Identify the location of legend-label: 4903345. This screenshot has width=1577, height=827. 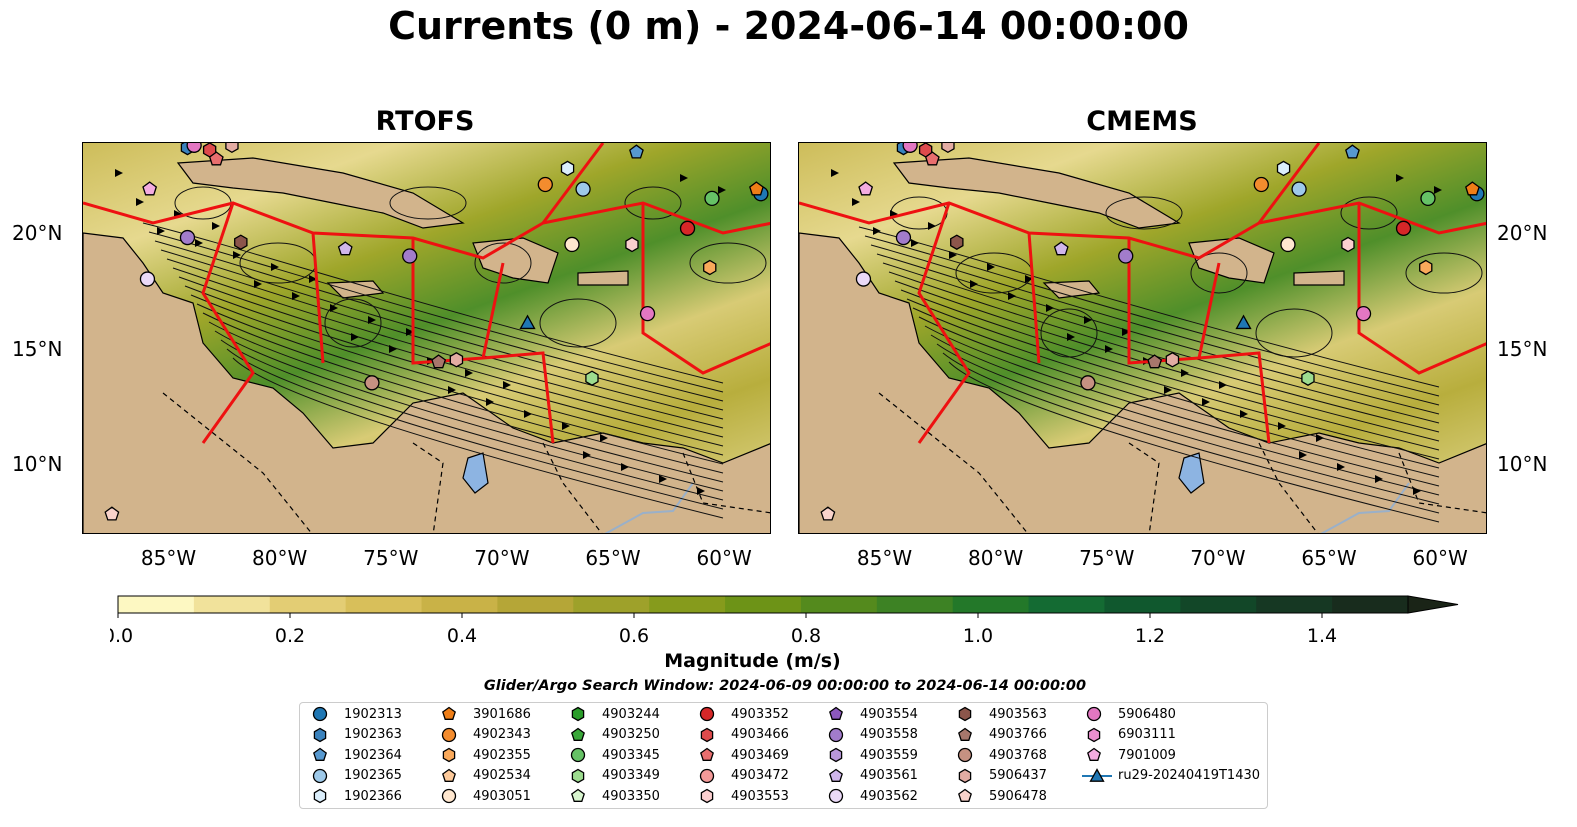
(631, 755).